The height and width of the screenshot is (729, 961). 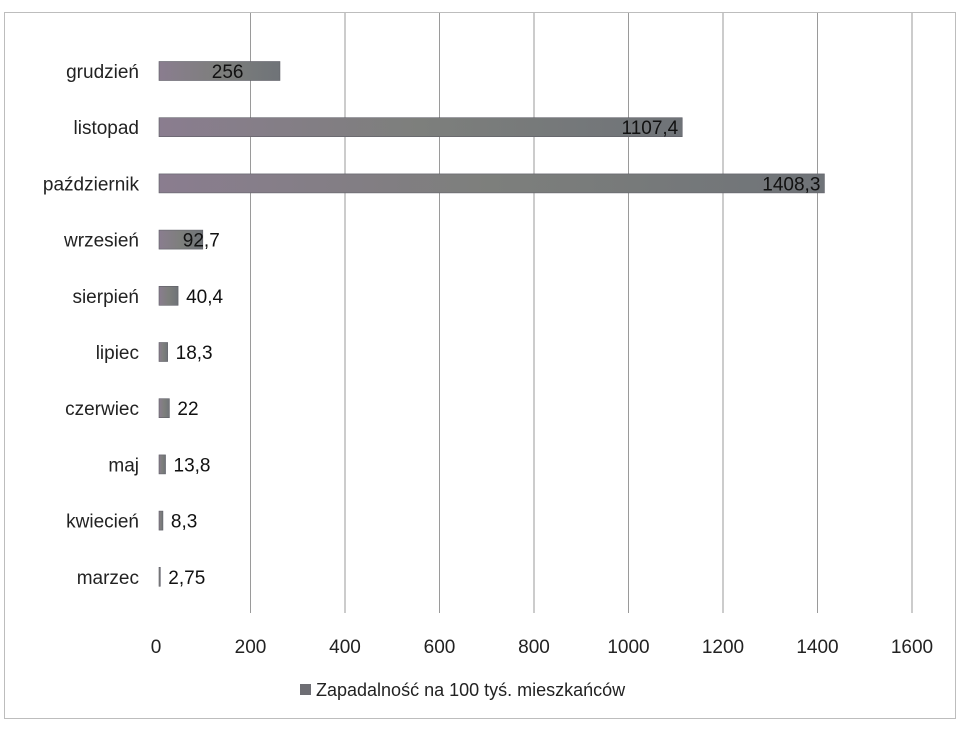 What do you see at coordinates (107, 128) in the screenshot?
I see `category-label: listopad` at bounding box center [107, 128].